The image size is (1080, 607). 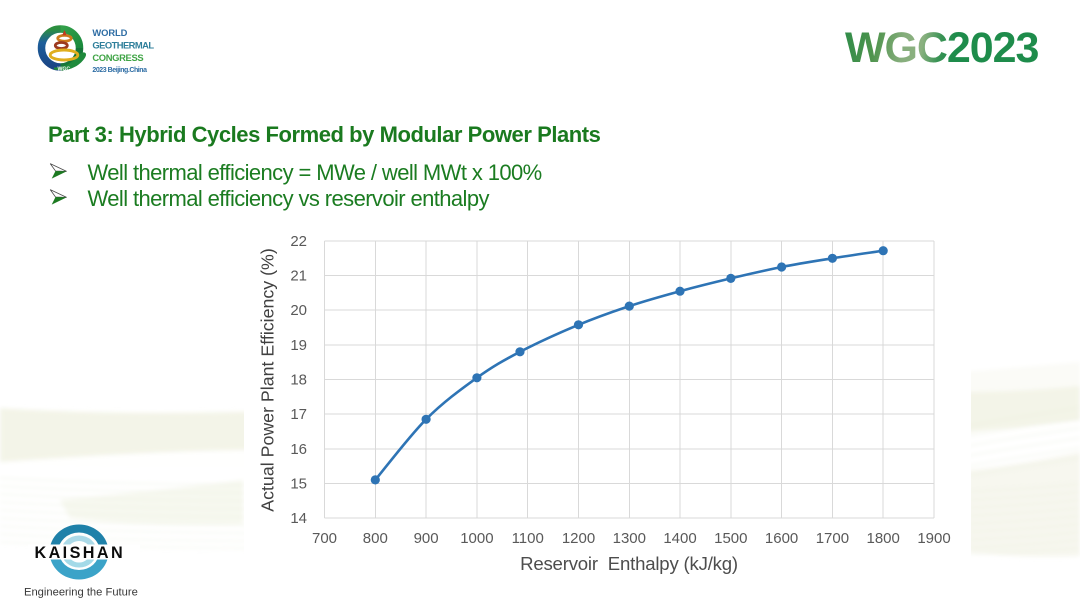 I want to click on svg-text: 21, so click(x=298, y=276).